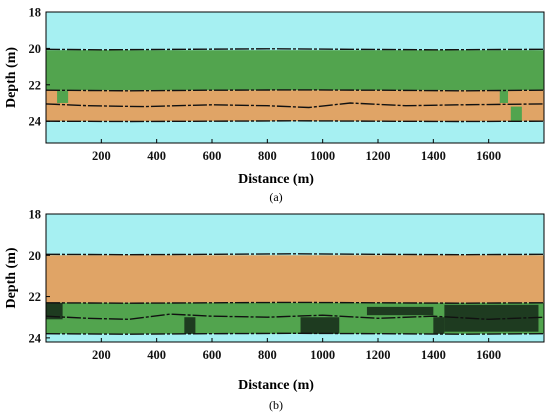 This screenshot has width=550, height=417. I want to click on x-axis-label-b: Distance (m), so click(276, 385).